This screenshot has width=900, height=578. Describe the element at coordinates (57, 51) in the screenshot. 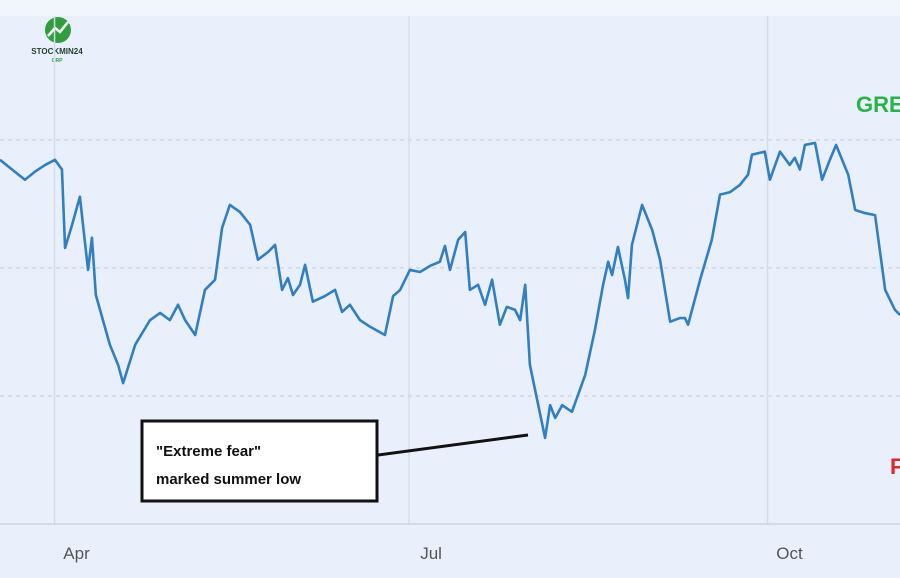

I see `logo-name: STOCKMIN24` at that location.